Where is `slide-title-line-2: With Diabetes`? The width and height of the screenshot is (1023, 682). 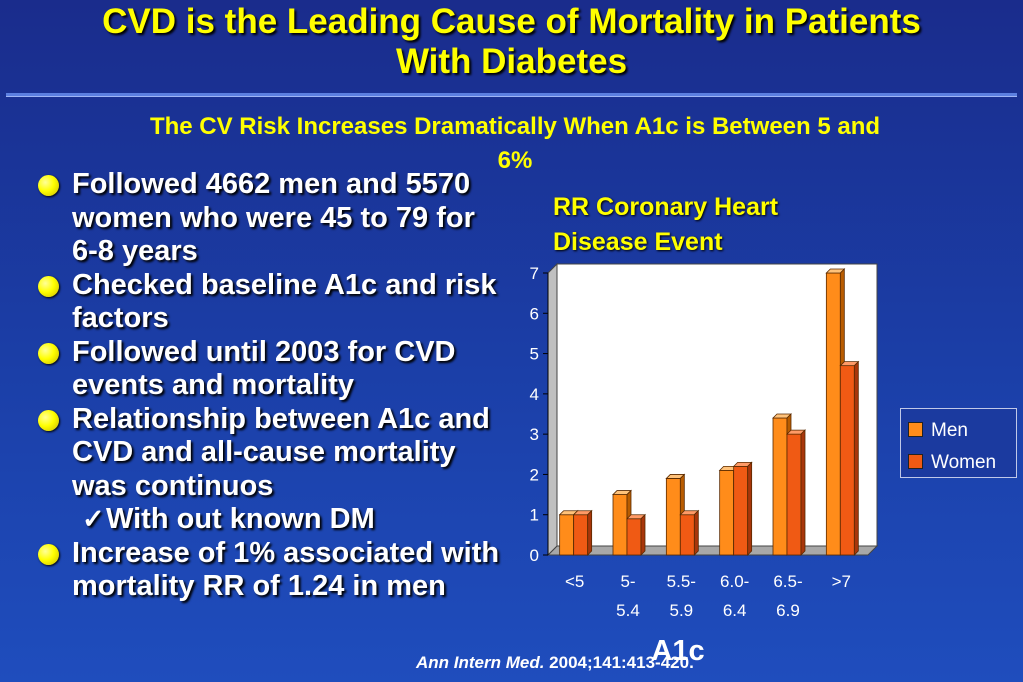
slide-title-line-2: With Diabetes is located at coordinates (511, 61).